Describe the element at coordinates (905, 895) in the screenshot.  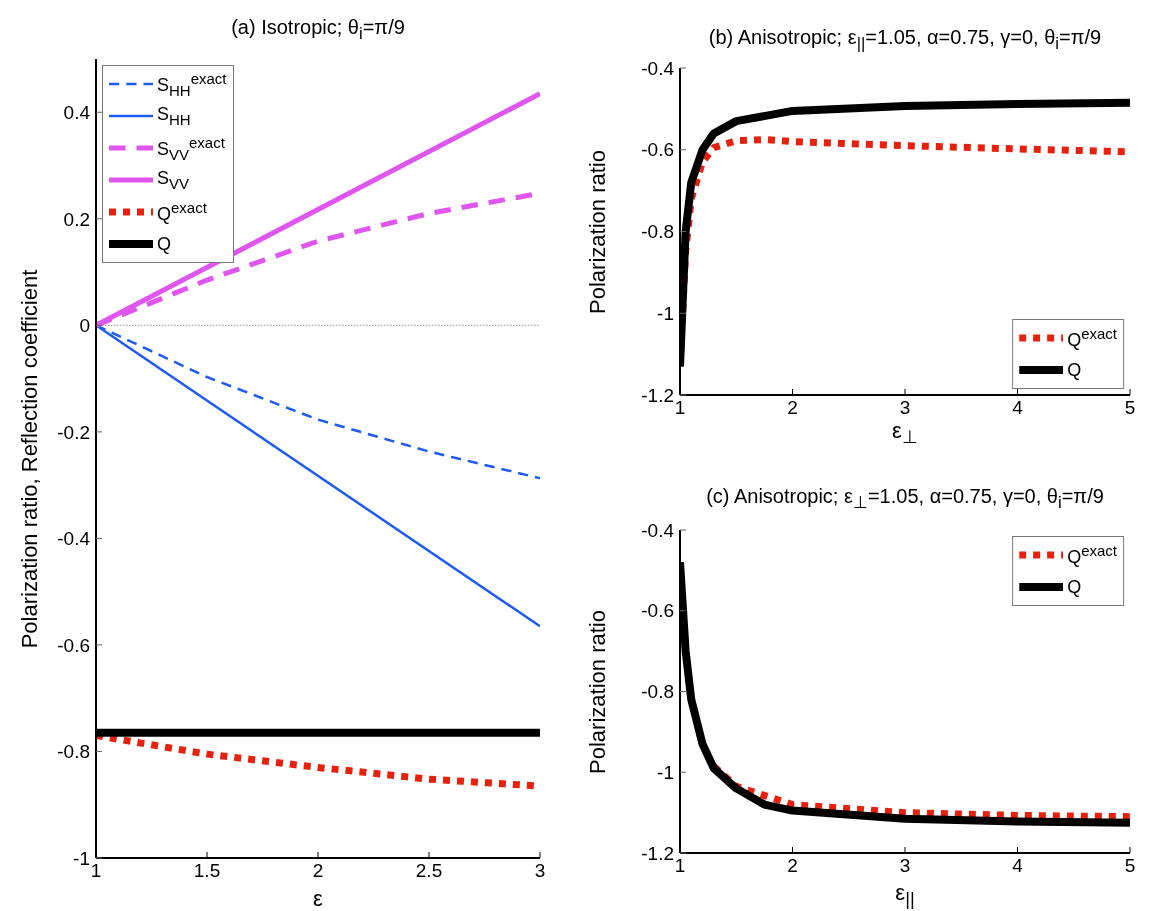
I see `x-axis-title: ε$_{||}$` at that location.